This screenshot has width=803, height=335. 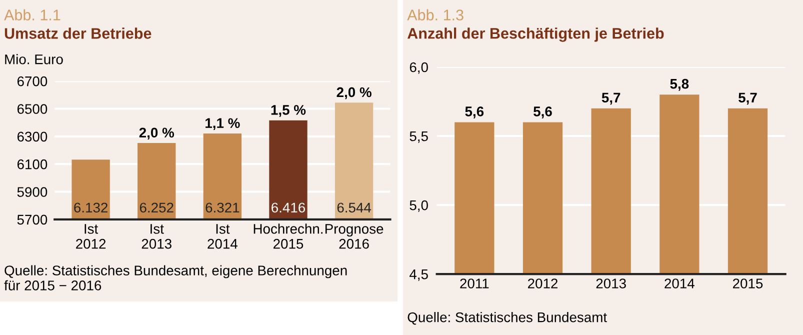 I want to click on chart-title: Anzahl der Beschäftigten je Betrieb, so click(x=536, y=35).